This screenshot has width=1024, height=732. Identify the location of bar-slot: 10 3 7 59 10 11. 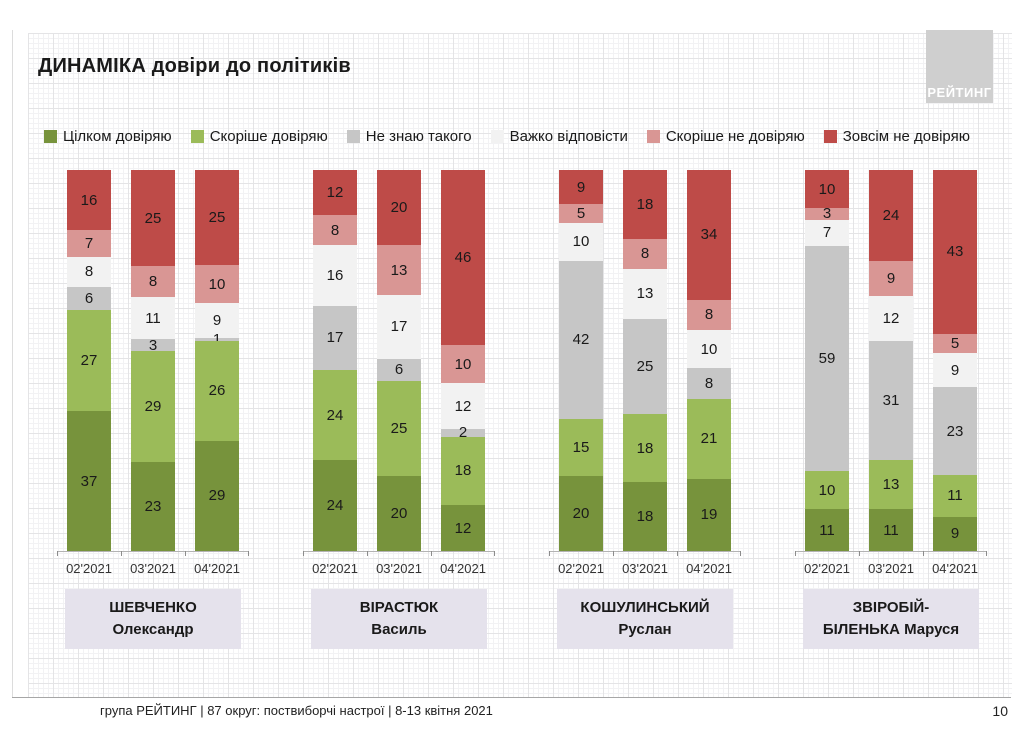
(827, 360).